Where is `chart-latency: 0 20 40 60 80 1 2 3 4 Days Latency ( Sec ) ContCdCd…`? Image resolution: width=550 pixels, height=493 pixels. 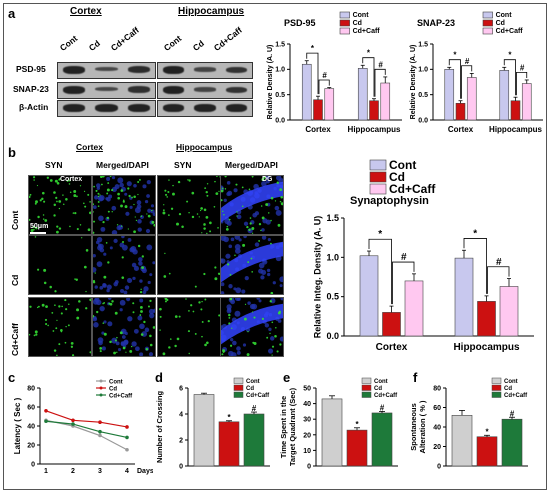 chart-latency: 0 20 40 60 80 1 2 3 4 Days Latency ( Sec ) ContCdCd… is located at coordinates (83, 427).